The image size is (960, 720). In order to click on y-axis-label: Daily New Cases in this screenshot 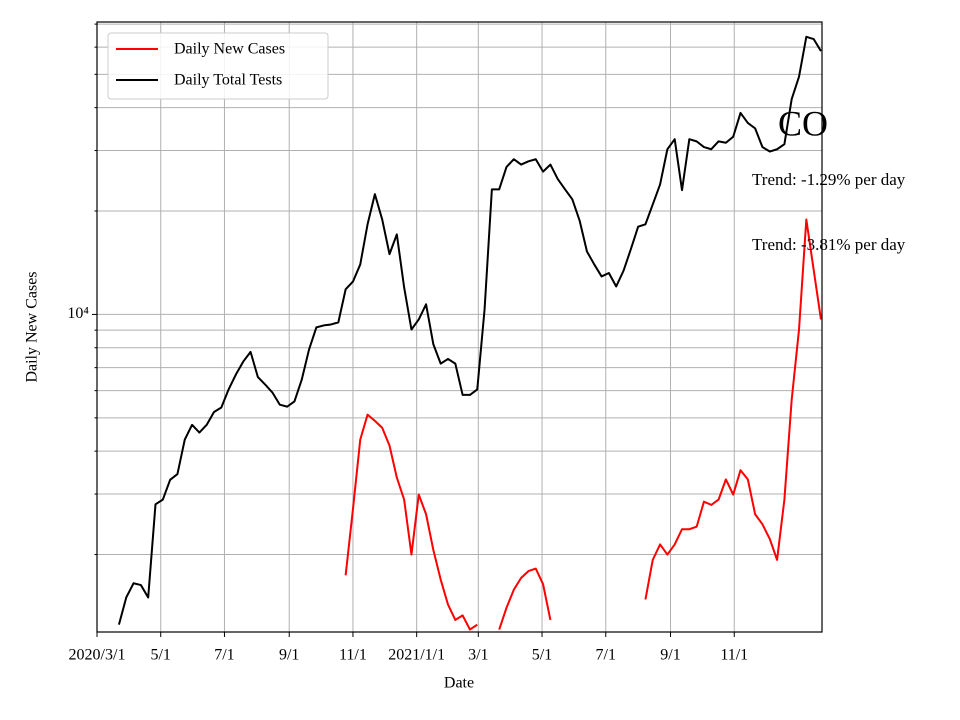, I will do `click(32, 326)`.